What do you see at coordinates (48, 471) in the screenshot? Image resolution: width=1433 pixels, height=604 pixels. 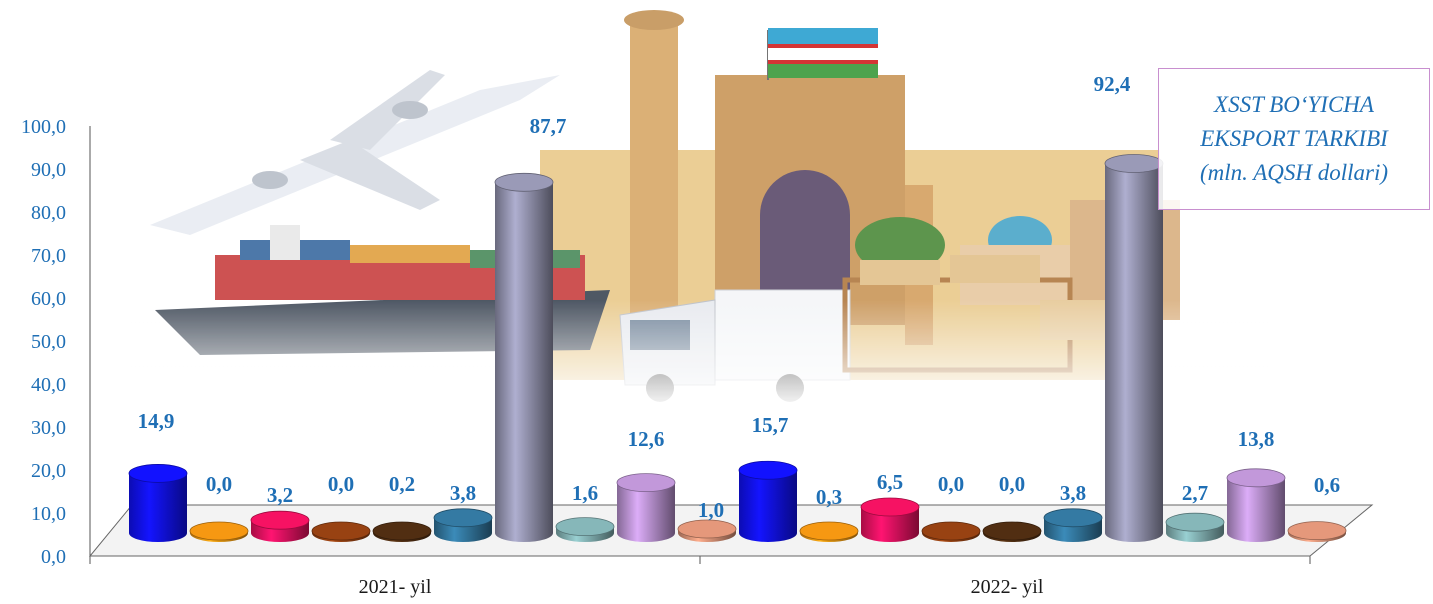 I see `y-tick-label: 20,0` at bounding box center [48, 471].